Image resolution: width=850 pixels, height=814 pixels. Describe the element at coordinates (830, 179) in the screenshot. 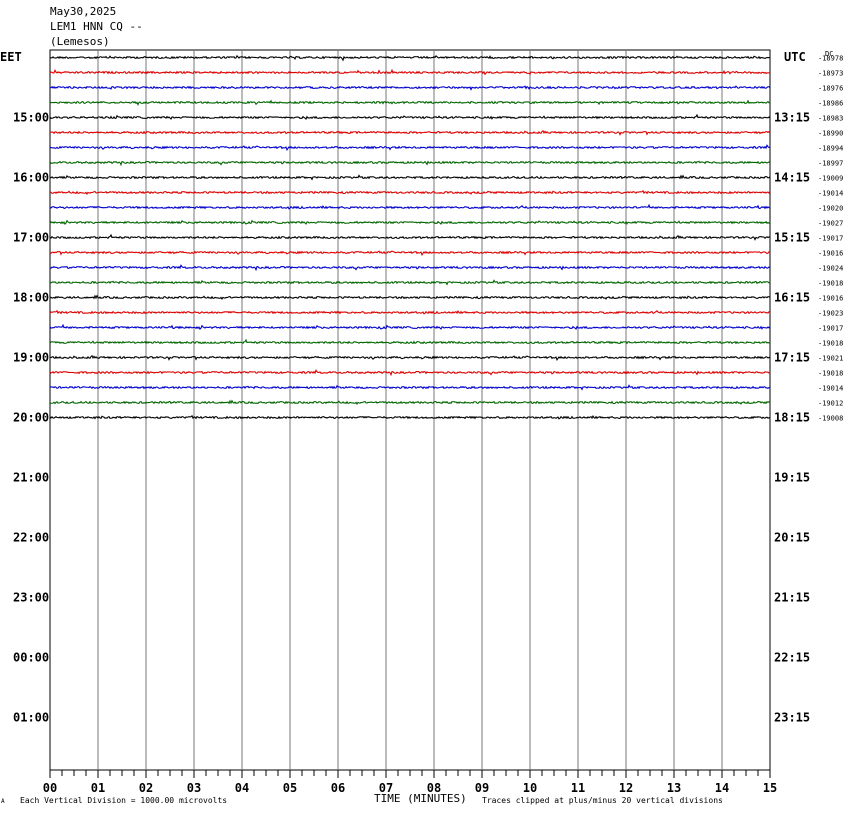

I see `trace-dc-offset: -19009` at that location.